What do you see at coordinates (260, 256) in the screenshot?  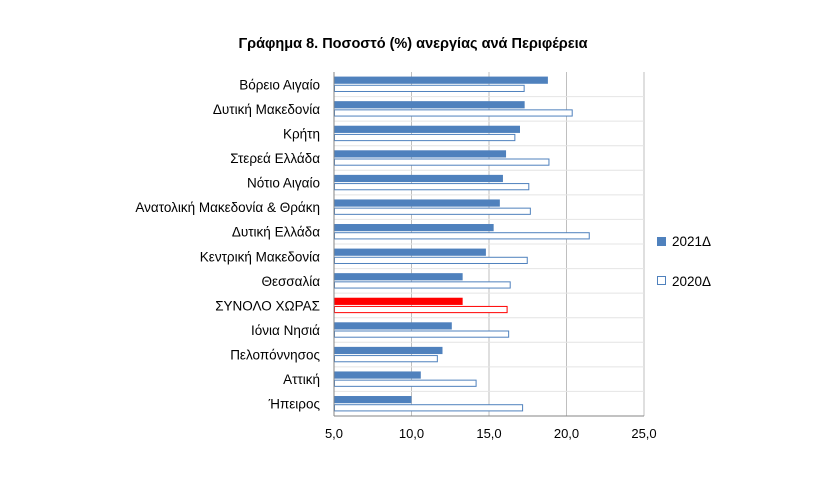 I see `category-label: Κεντρική Μακεδονία` at bounding box center [260, 256].